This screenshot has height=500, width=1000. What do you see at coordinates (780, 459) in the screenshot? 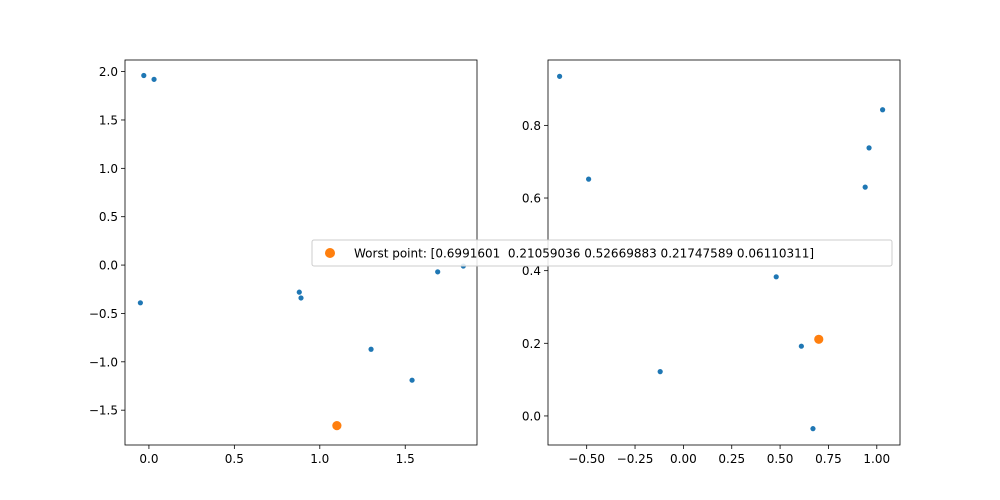
I see `x-tick-label: 0.50` at bounding box center [780, 459].